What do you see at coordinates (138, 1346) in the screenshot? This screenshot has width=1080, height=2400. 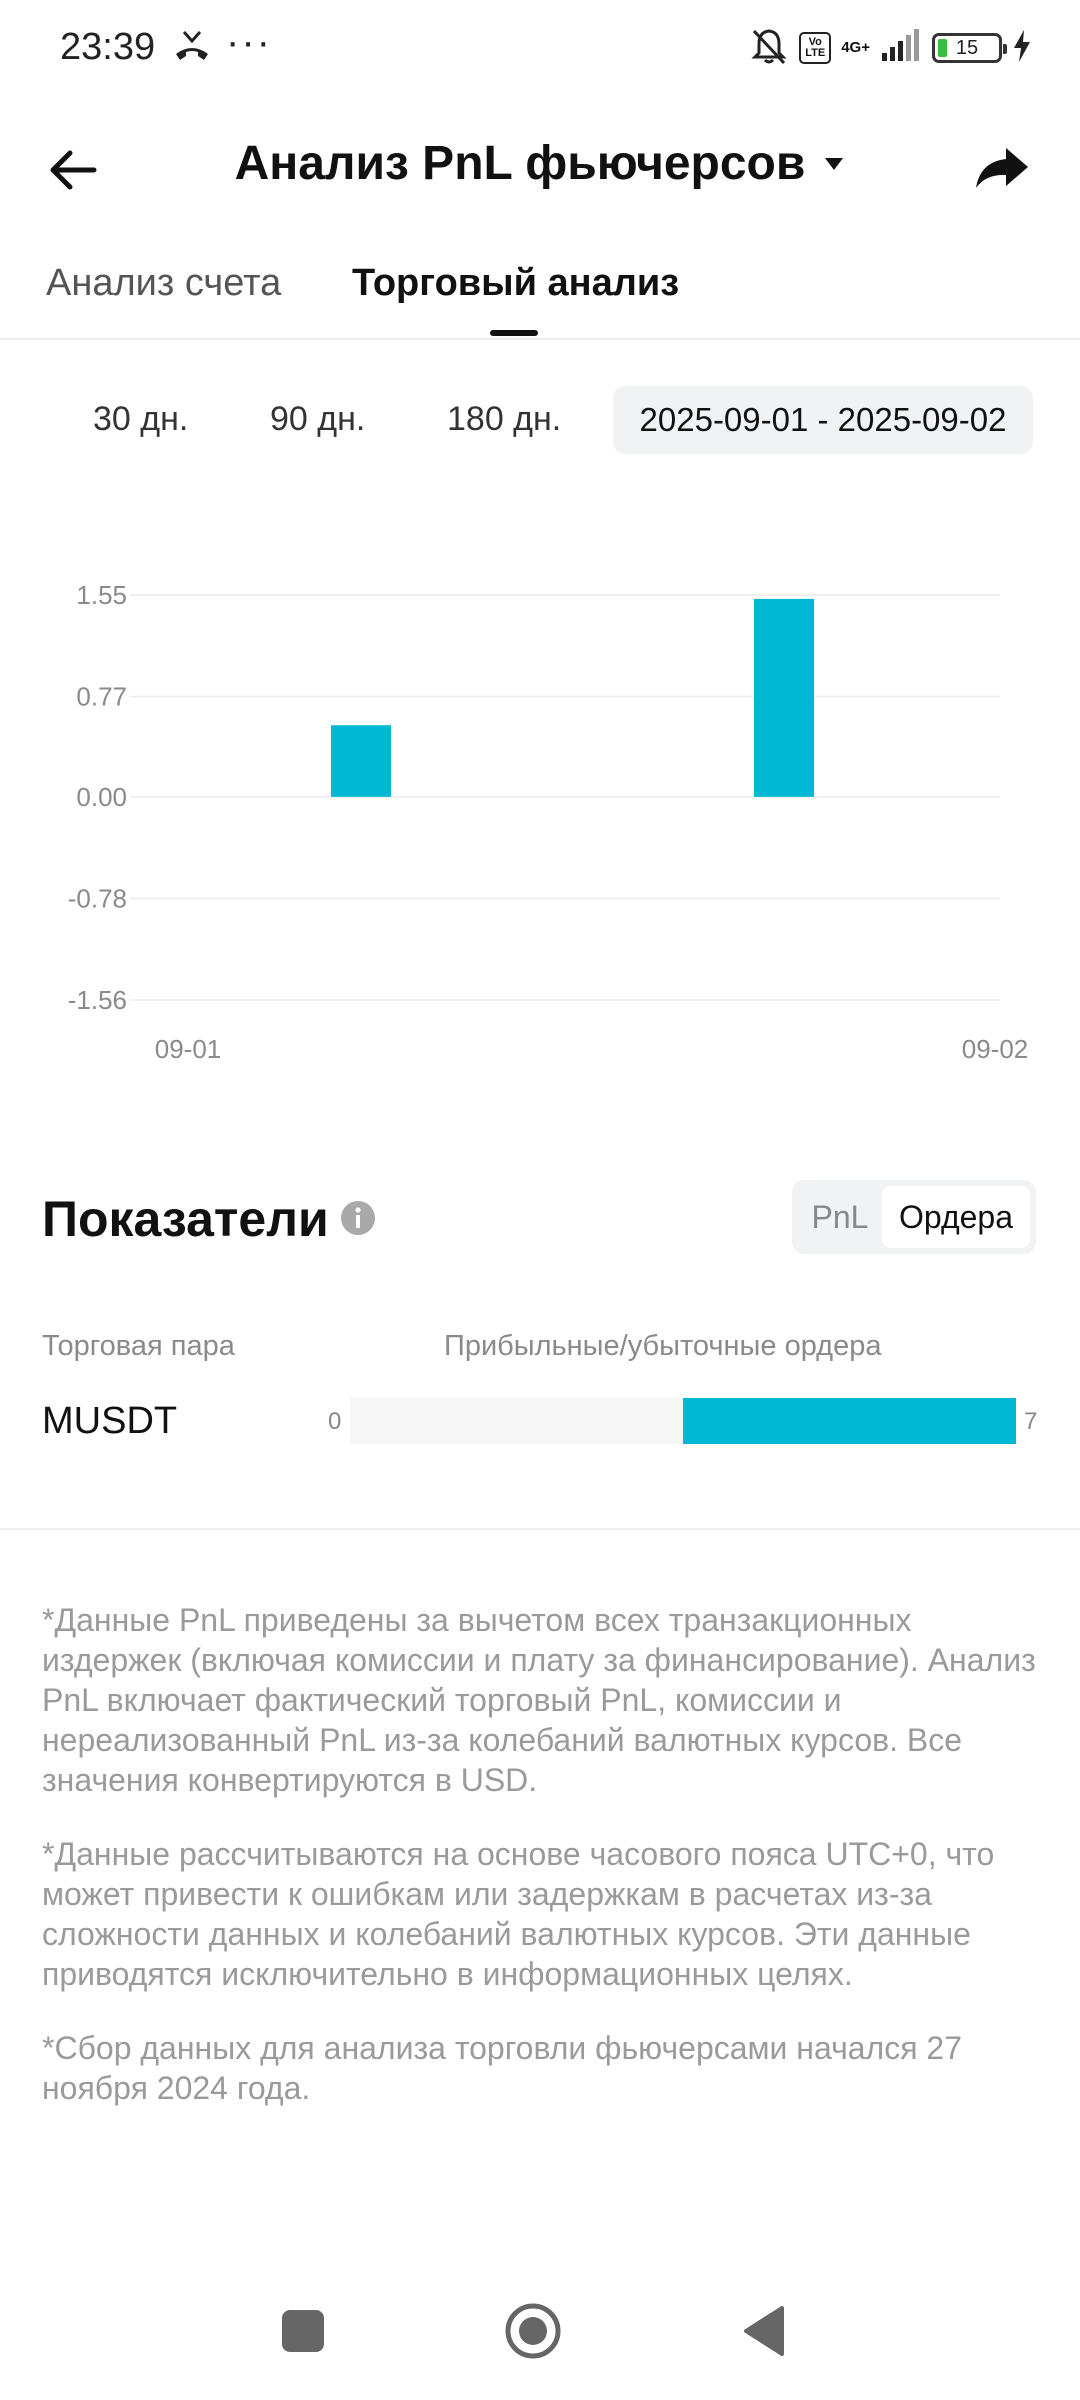 I see `column-header-pair: Торговая пара` at bounding box center [138, 1346].